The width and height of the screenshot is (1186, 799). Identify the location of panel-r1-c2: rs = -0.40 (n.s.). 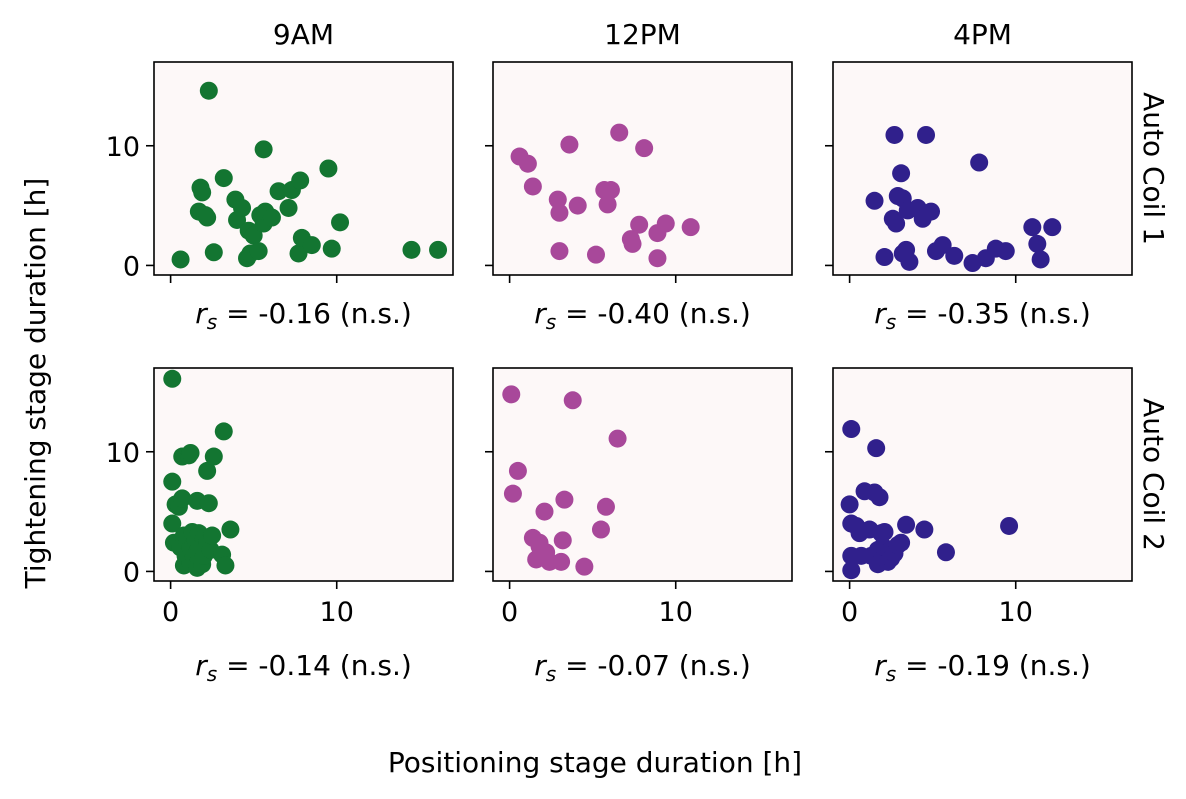
(639, 197).